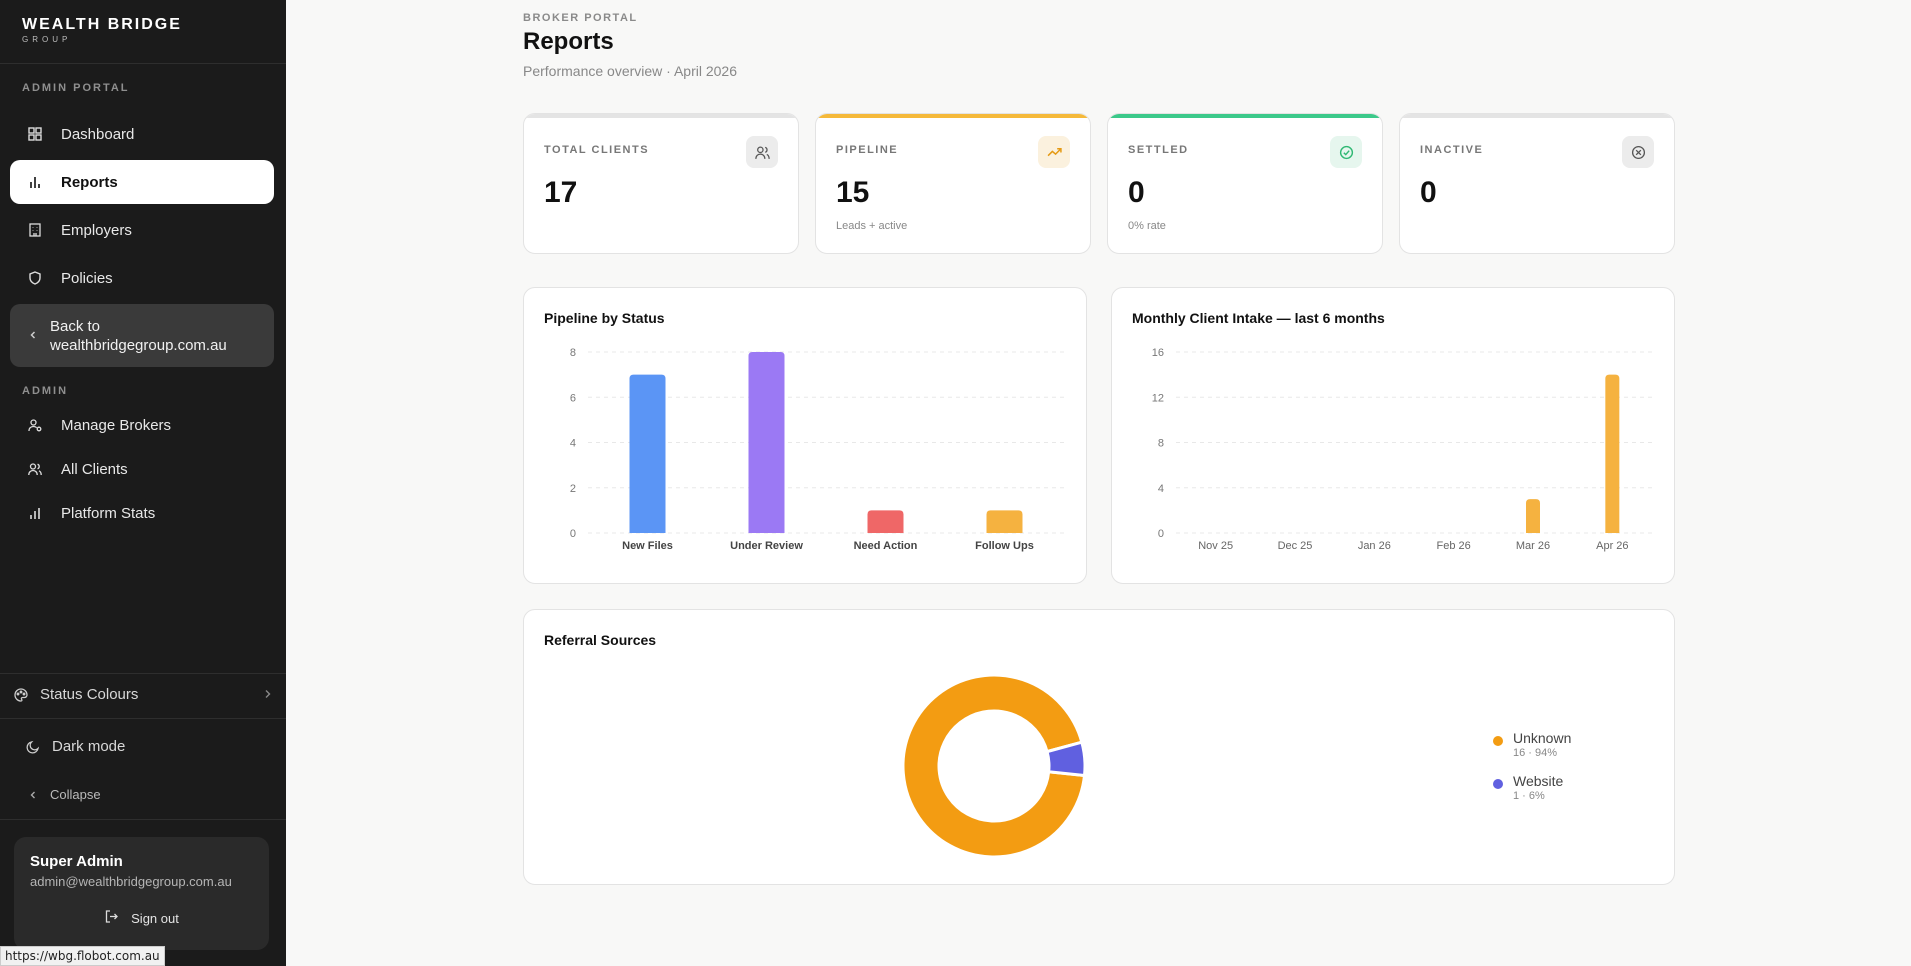  I want to click on collapse-label: Collapse, so click(75, 794).